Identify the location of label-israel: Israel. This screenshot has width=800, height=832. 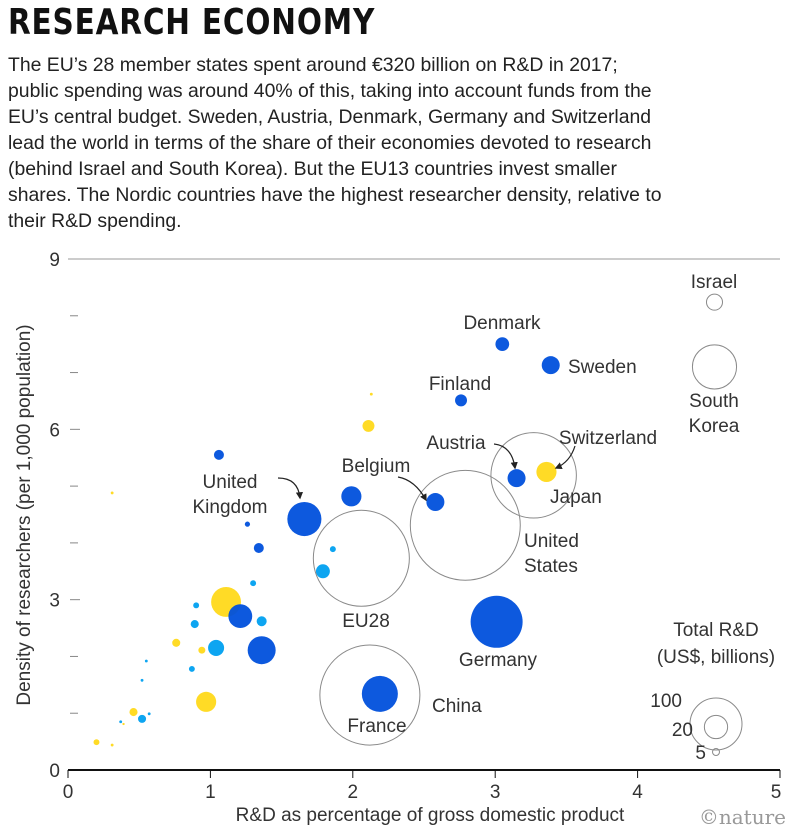
(714, 282).